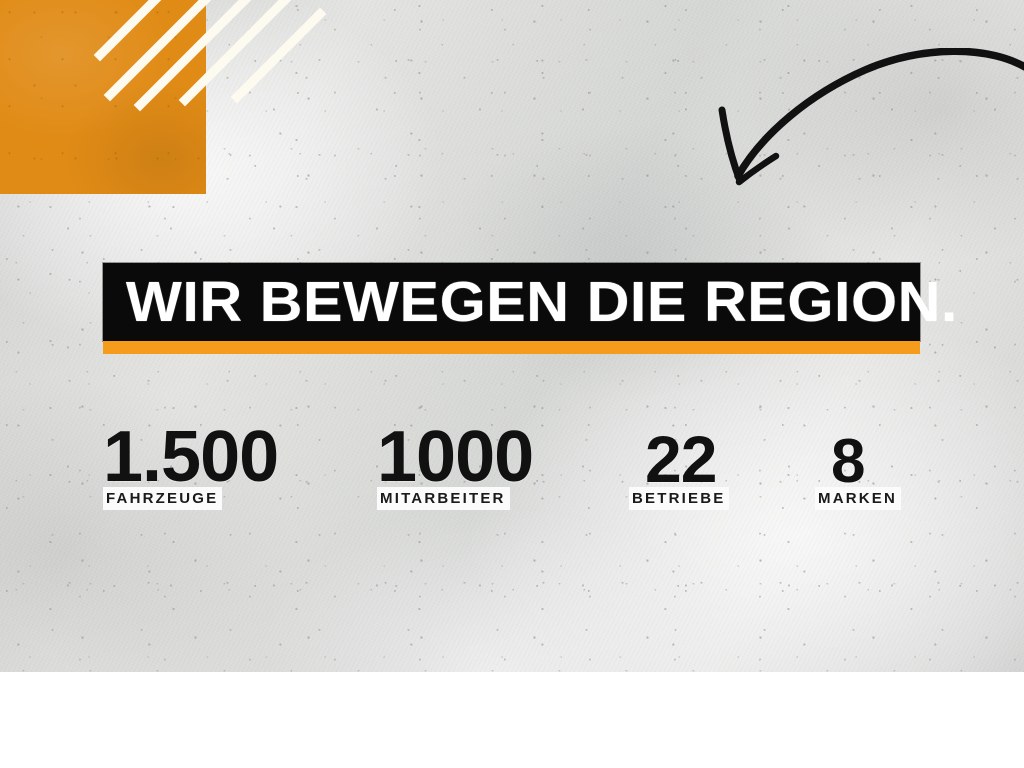 The image size is (1024, 768). I want to click on stat-item-betriebe: 22 BETRIEBE, so click(679, 466).